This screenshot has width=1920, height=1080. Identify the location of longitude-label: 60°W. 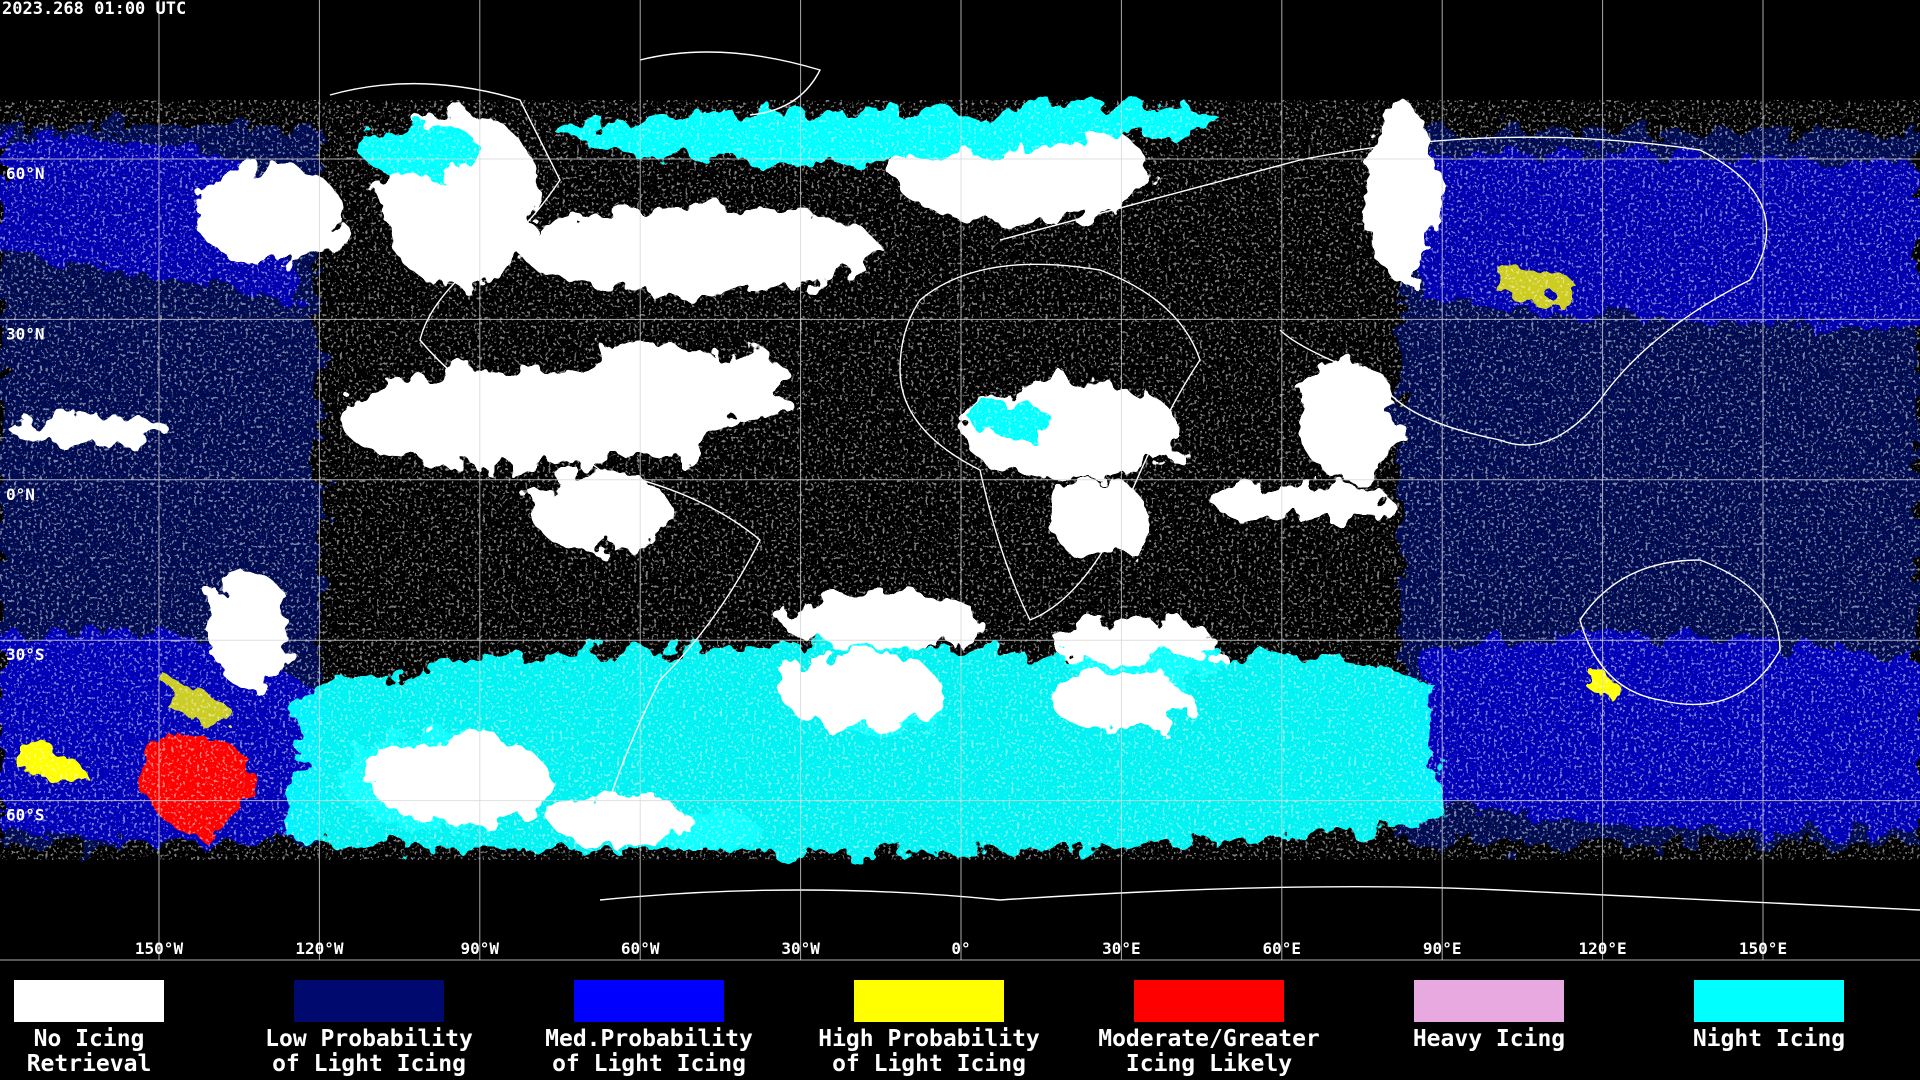
(640, 948).